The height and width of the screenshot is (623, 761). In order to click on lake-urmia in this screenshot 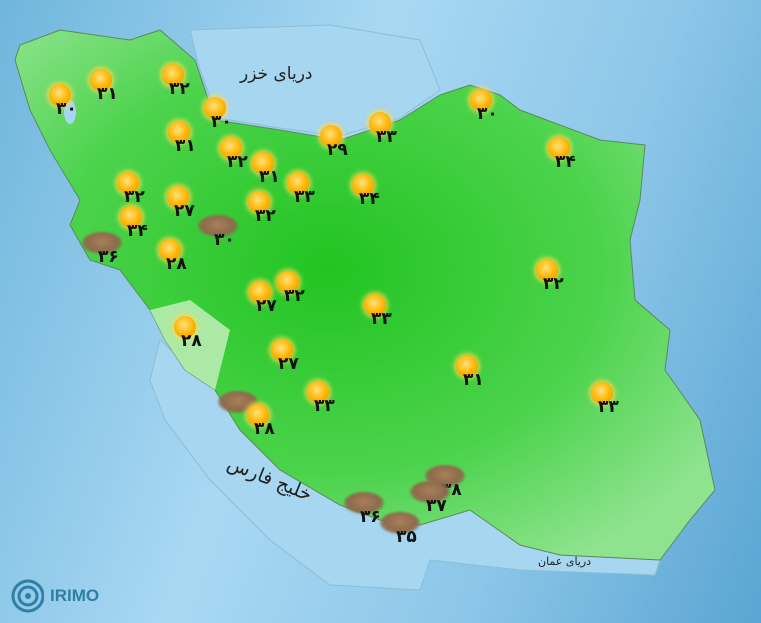, I will do `click(70, 112)`.